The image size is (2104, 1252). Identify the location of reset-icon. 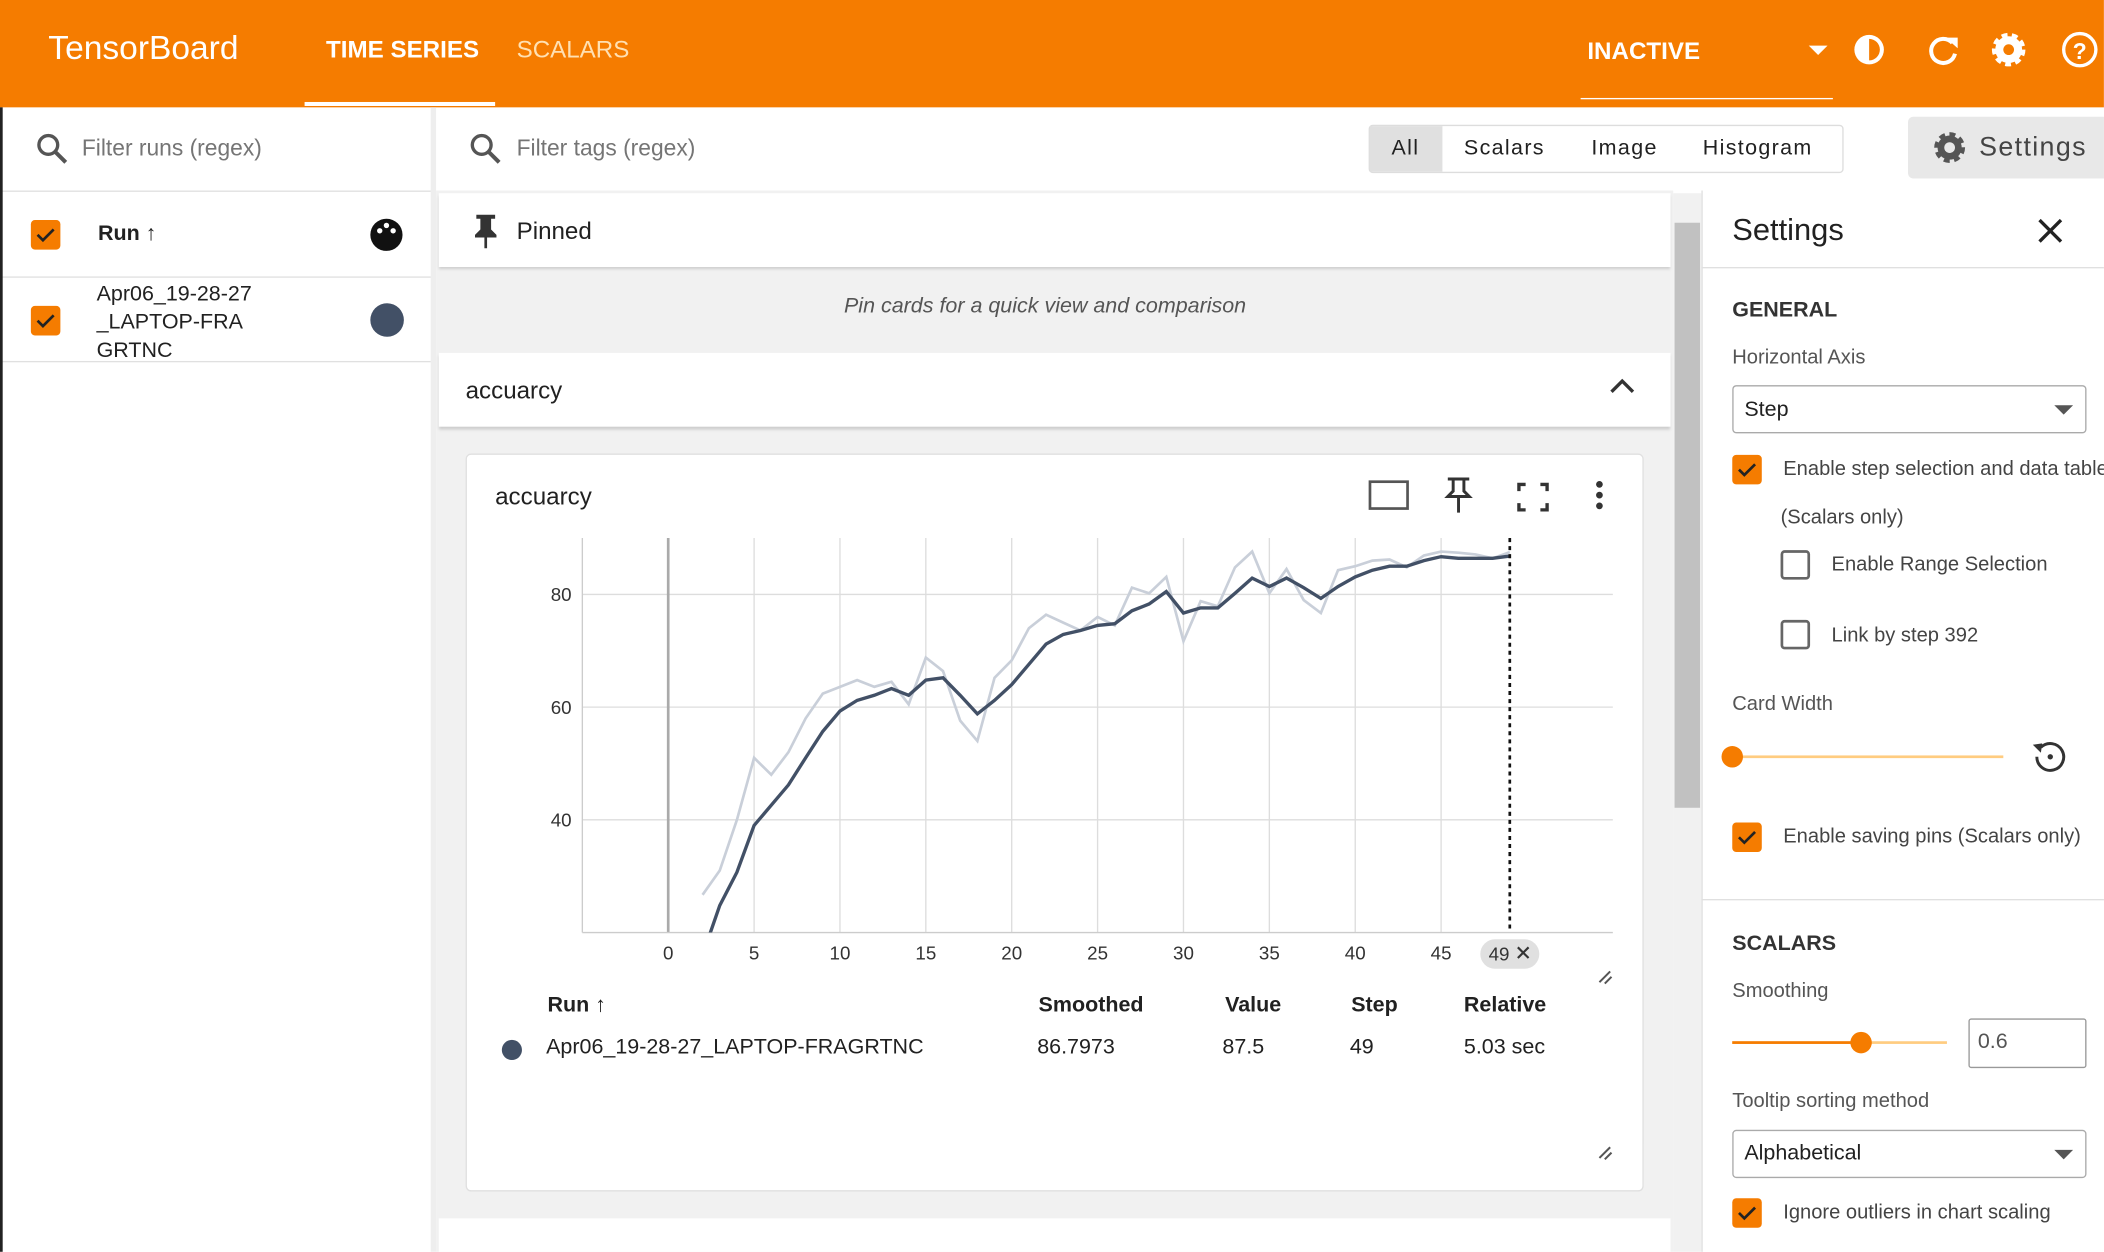
(2049, 757).